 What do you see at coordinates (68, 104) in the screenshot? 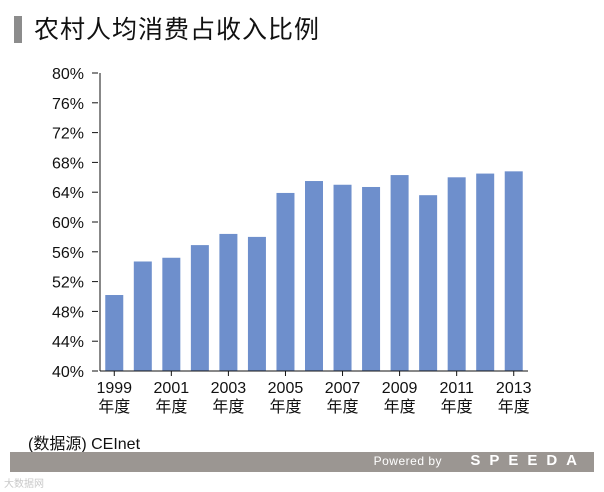
I see `y-tick-label: 76%` at bounding box center [68, 104].